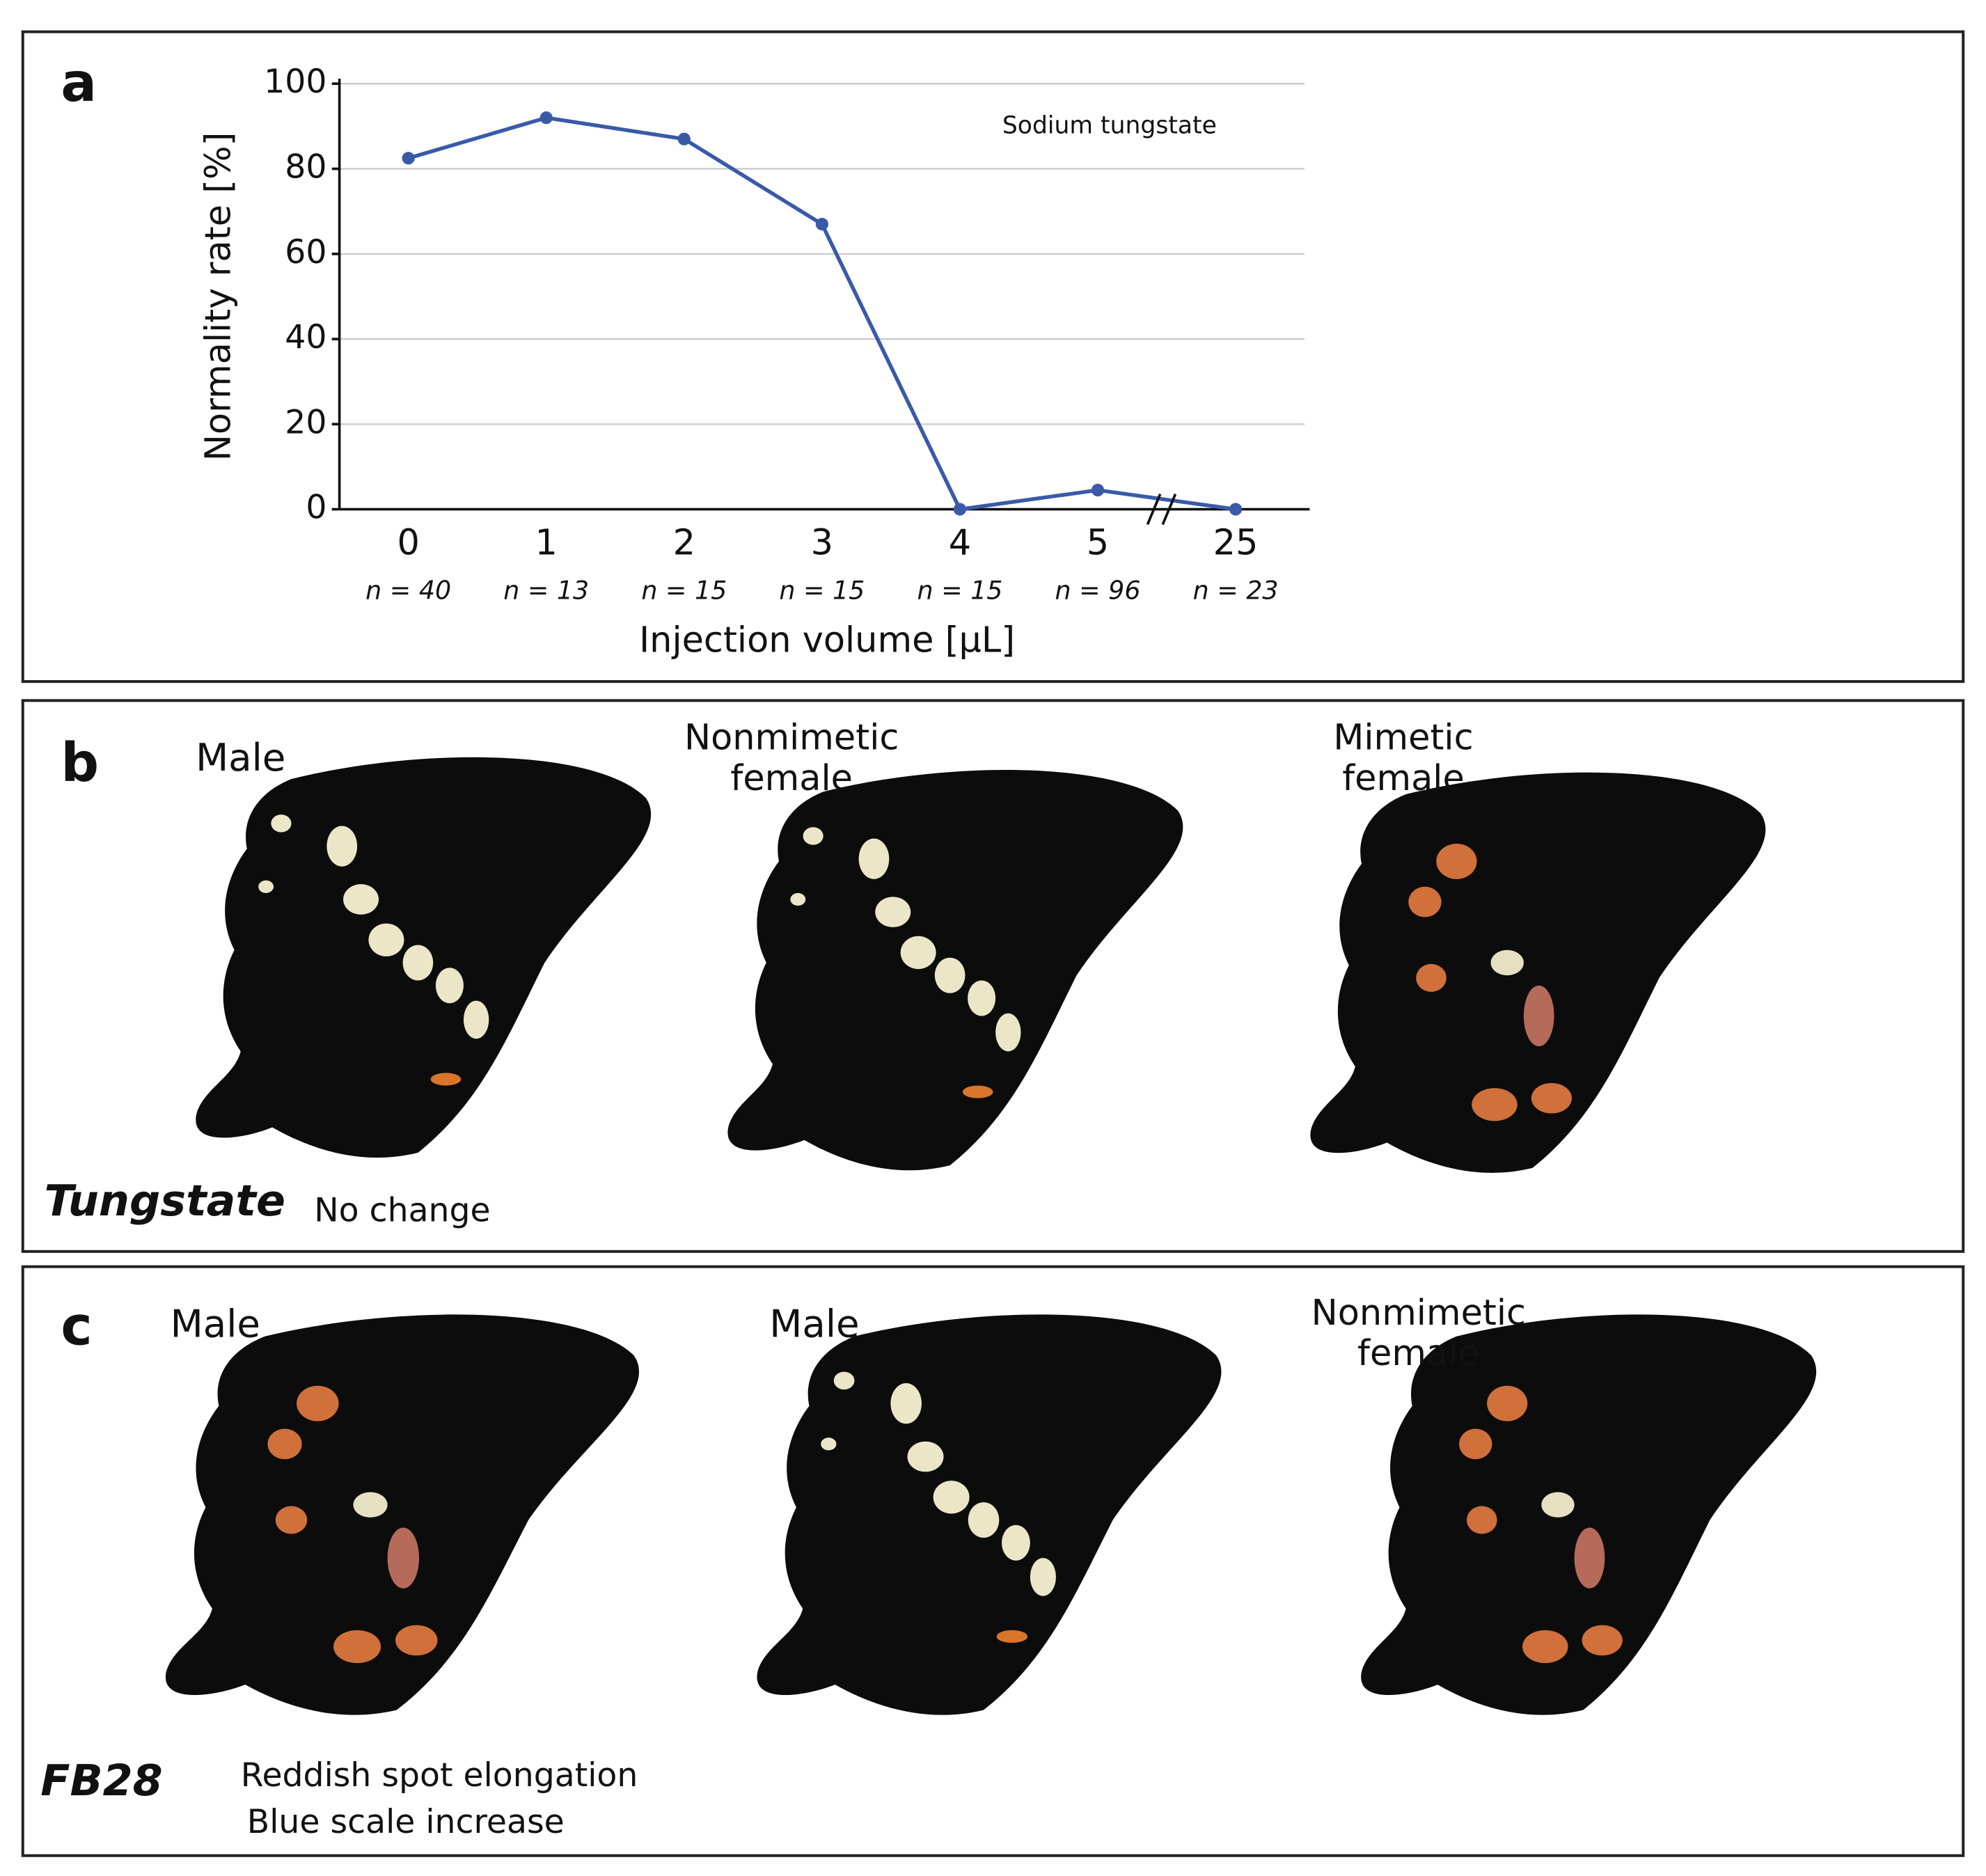 This screenshot has height=1876, width=1986. Describe the element at coordinates (546, 543) in the screenshot. I see `x-tick-label: 1` at that location.